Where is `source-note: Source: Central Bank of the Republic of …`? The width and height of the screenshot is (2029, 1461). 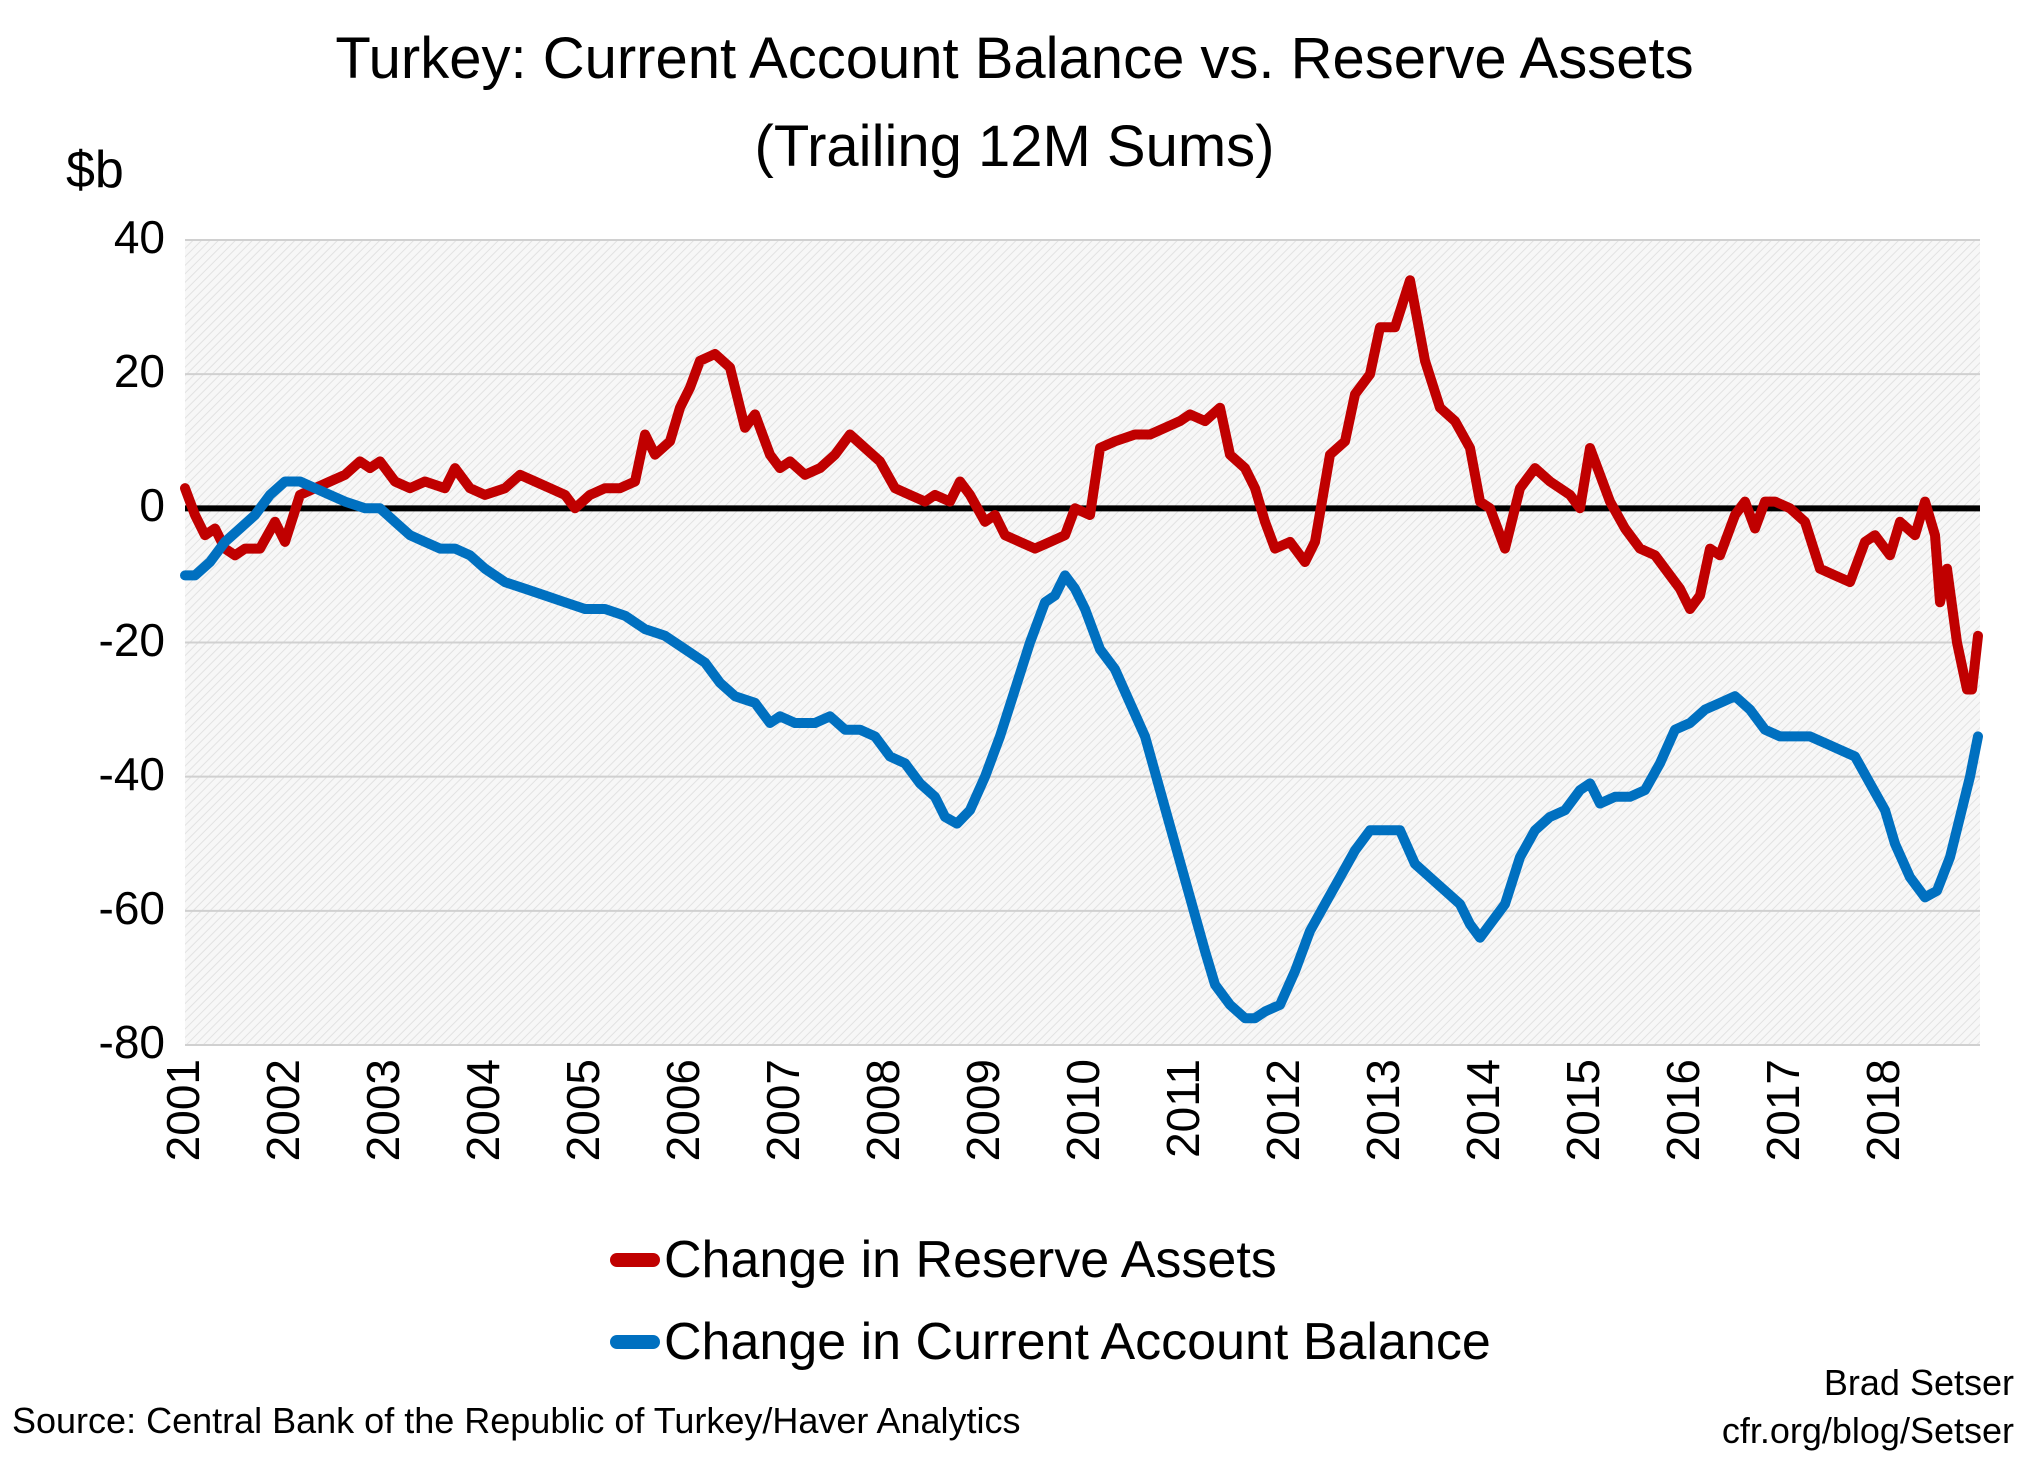 source-note: Source: Central Bank of the Republic of … is located at coordinates (516, 1420).